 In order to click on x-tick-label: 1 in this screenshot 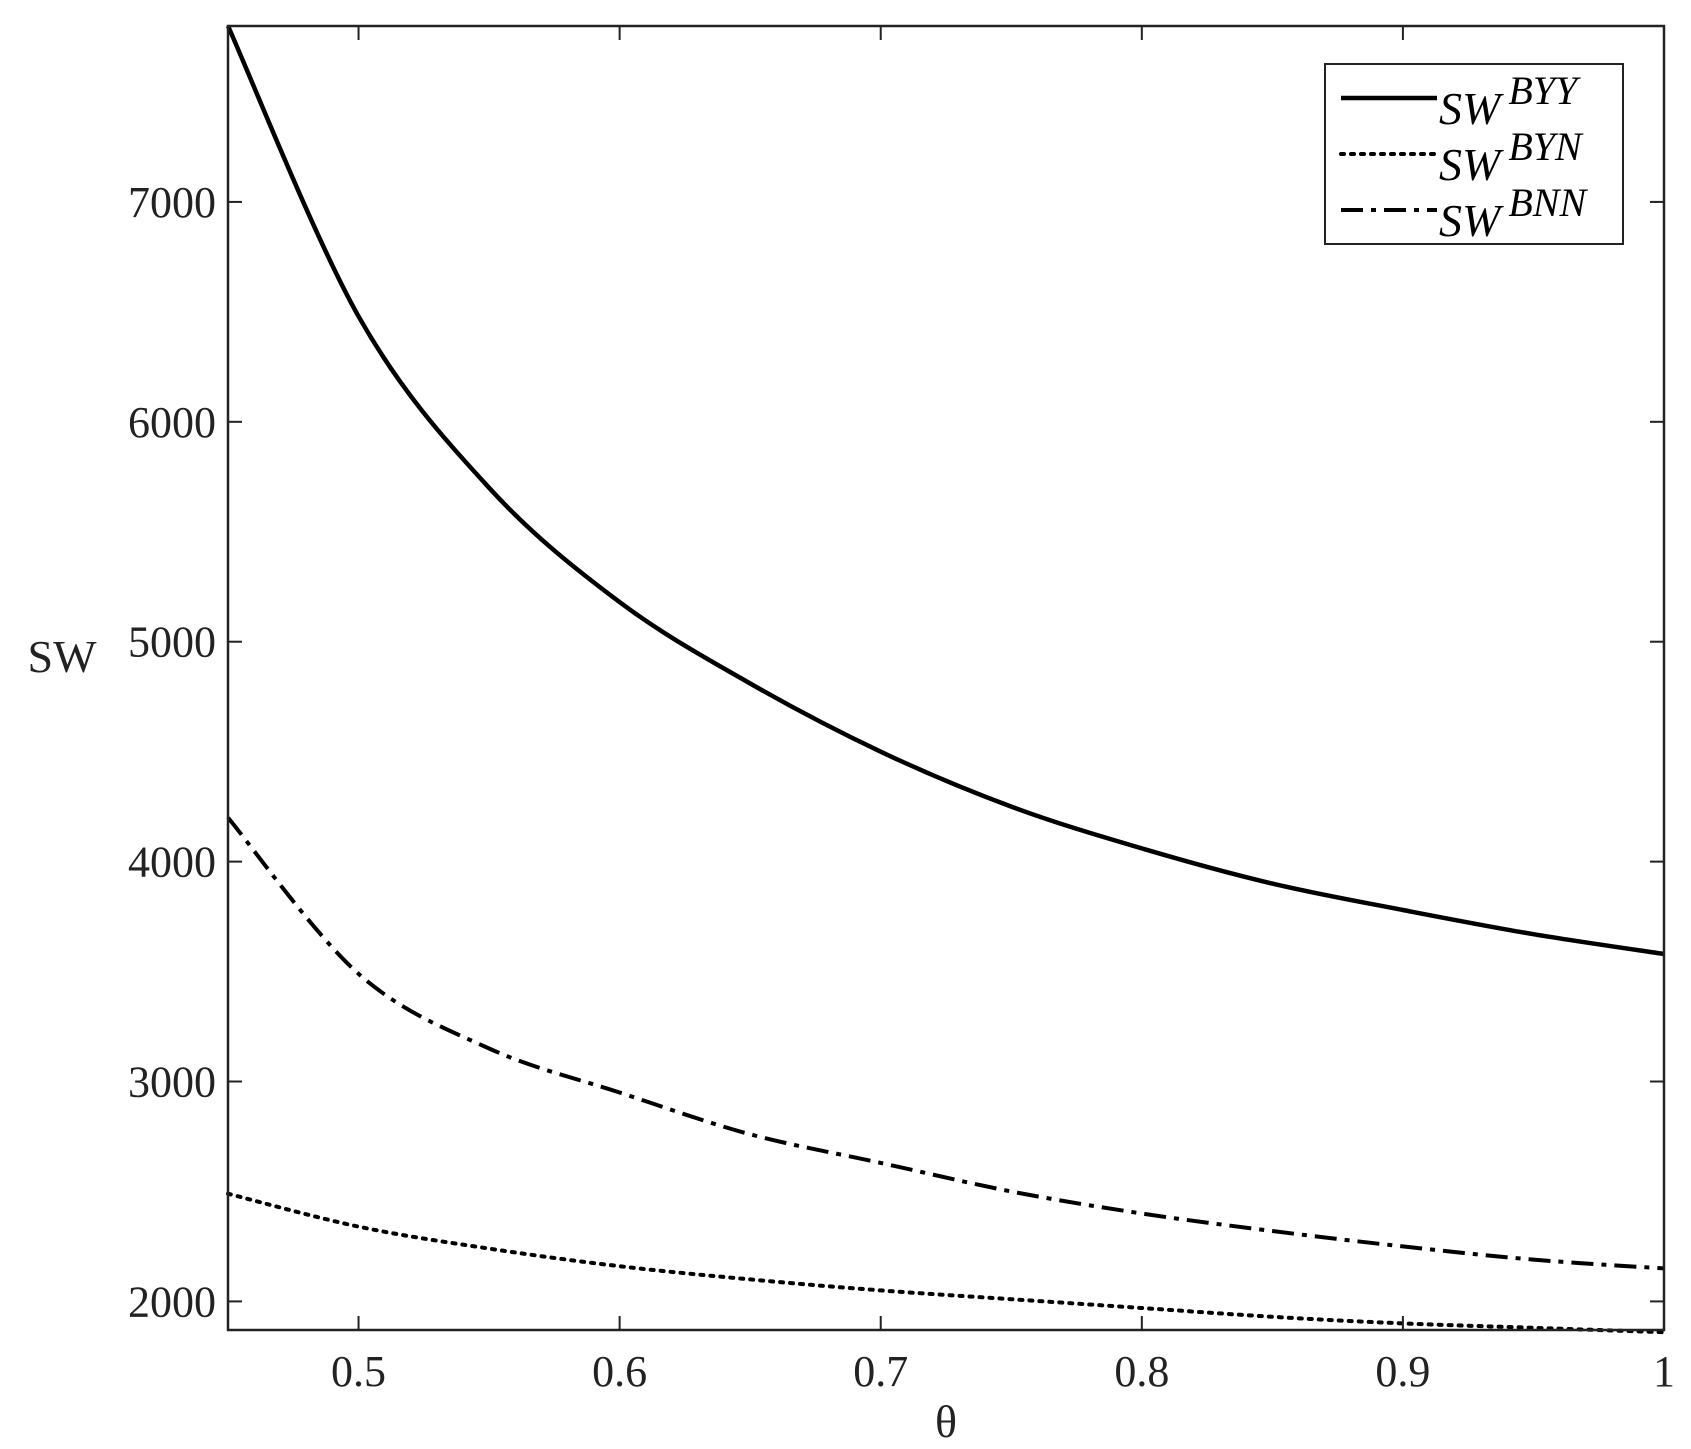, I will do `click(1664, 1371)`.